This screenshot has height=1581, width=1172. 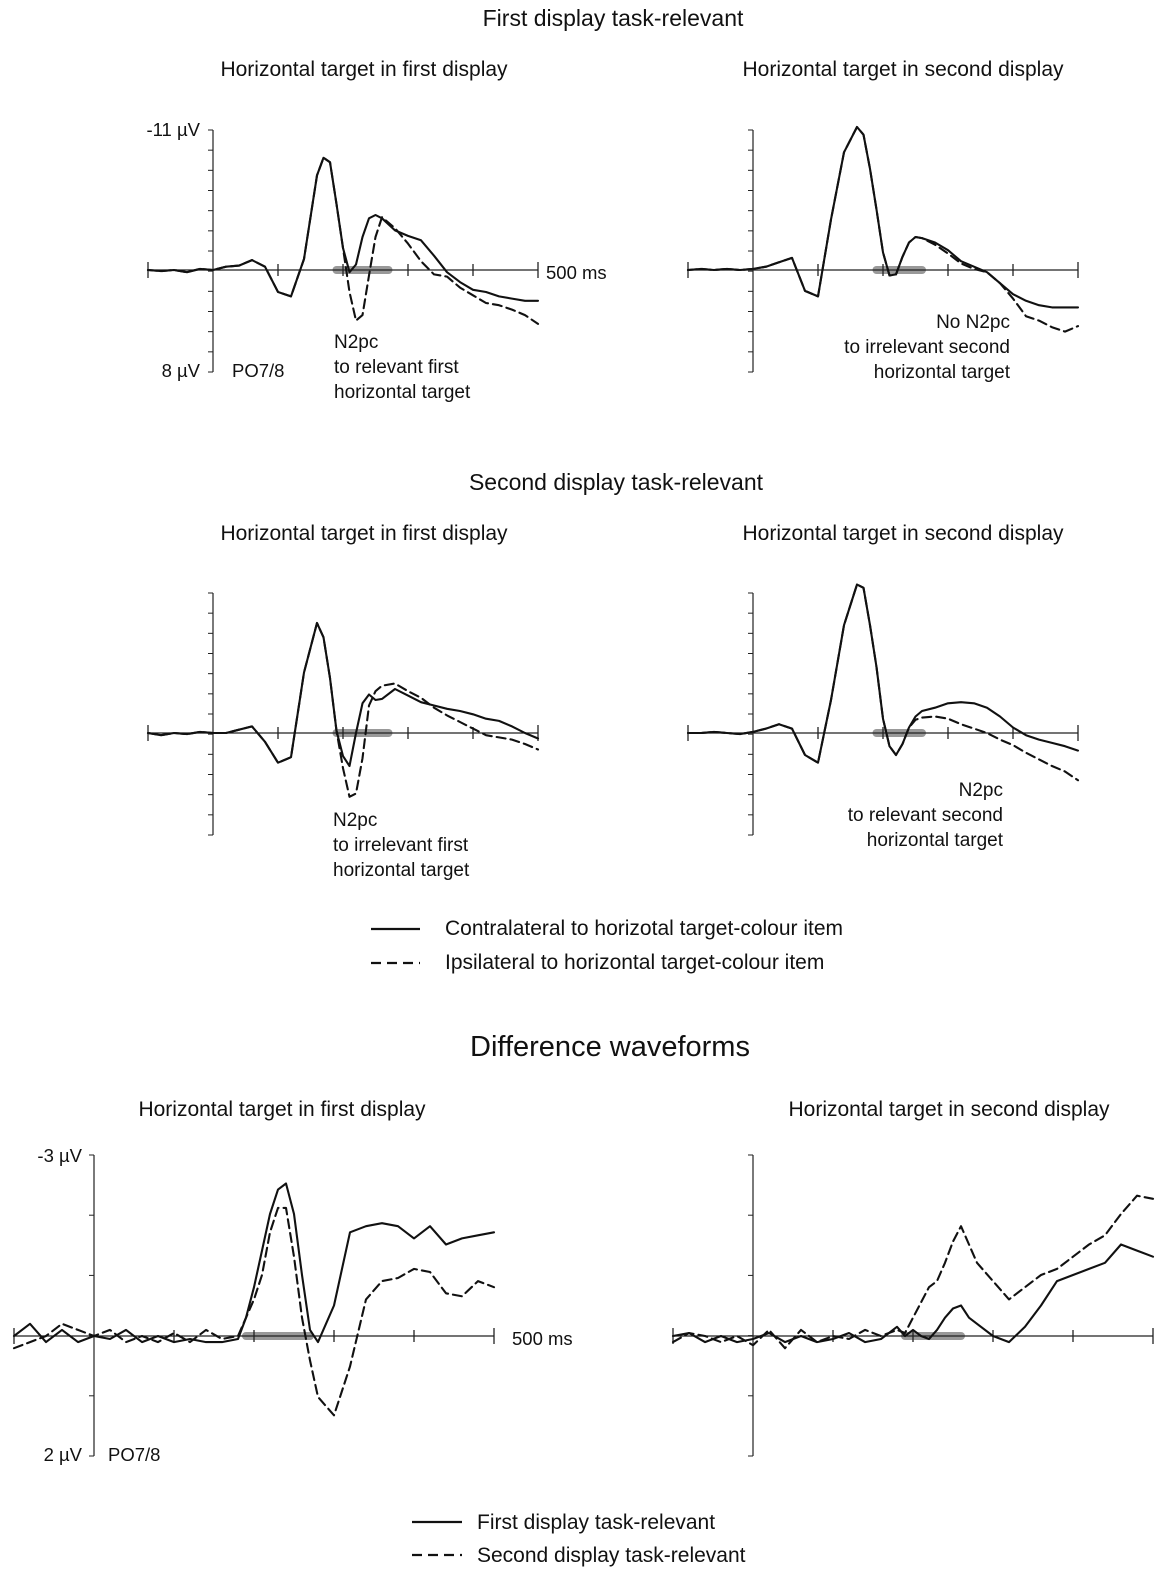 I want to click on svg-text: to irrelevant second, so click(x=927, y=347).